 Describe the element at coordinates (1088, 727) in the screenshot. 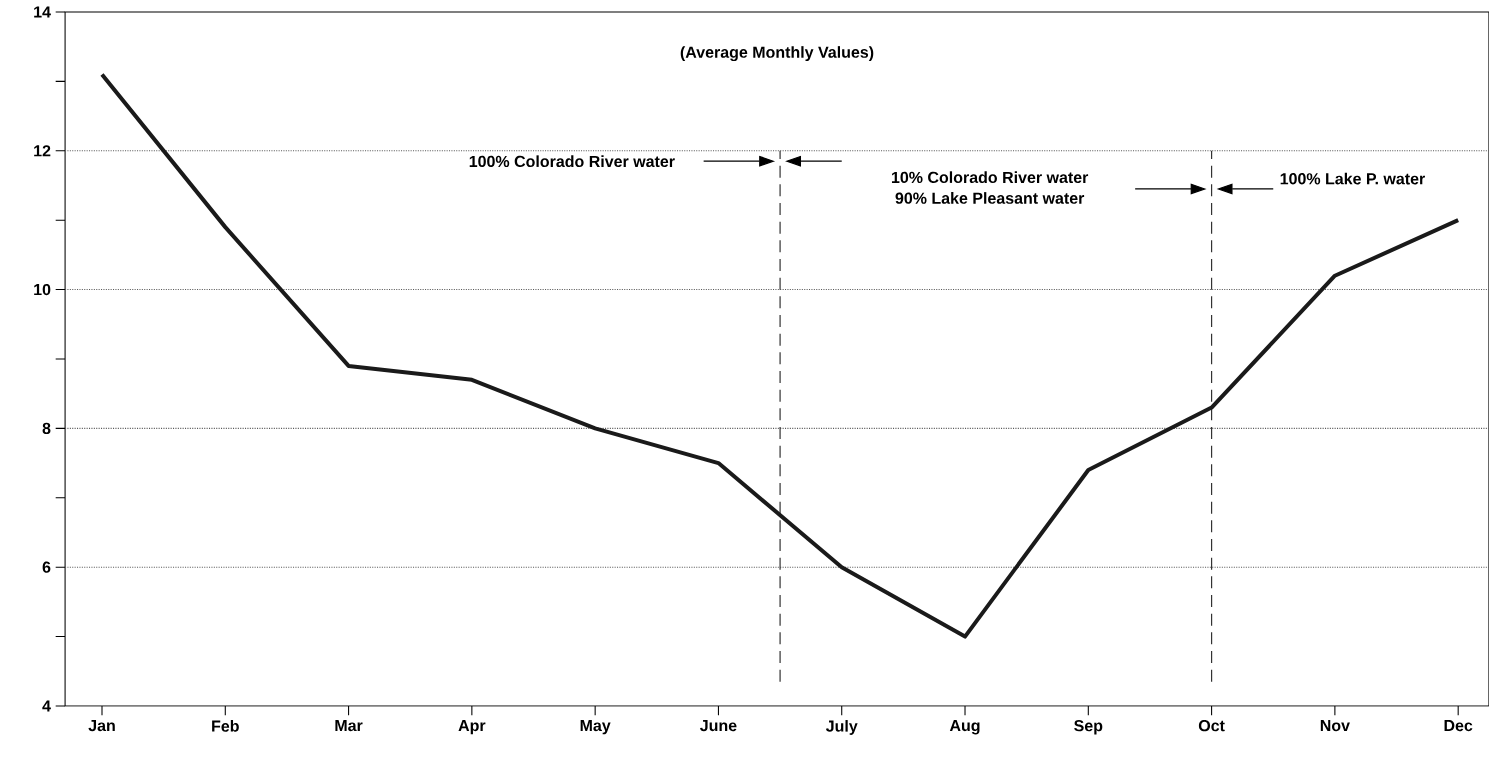

I see `x-tick-label: Sep` at that location.